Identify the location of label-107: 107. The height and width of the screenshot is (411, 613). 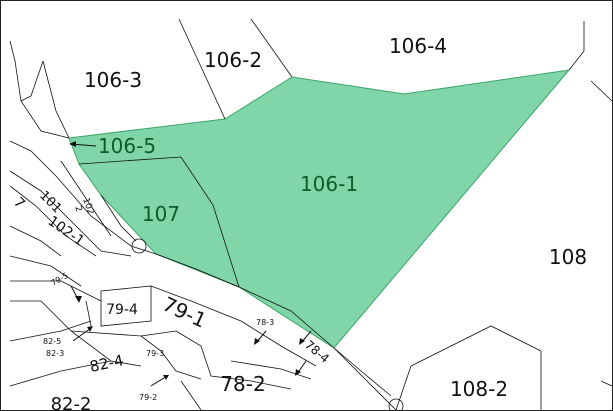
(161, 214).